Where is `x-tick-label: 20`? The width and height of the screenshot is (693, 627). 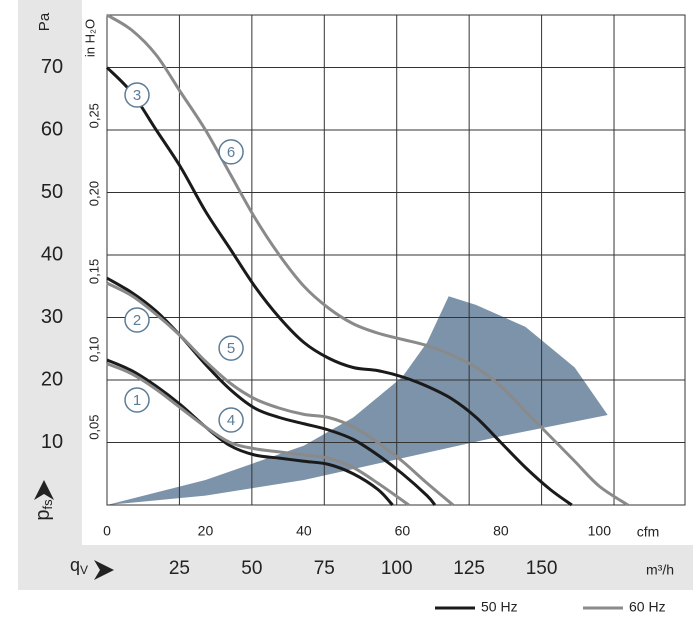
x-tick-label: 20 is located at coordinates (206, 531).